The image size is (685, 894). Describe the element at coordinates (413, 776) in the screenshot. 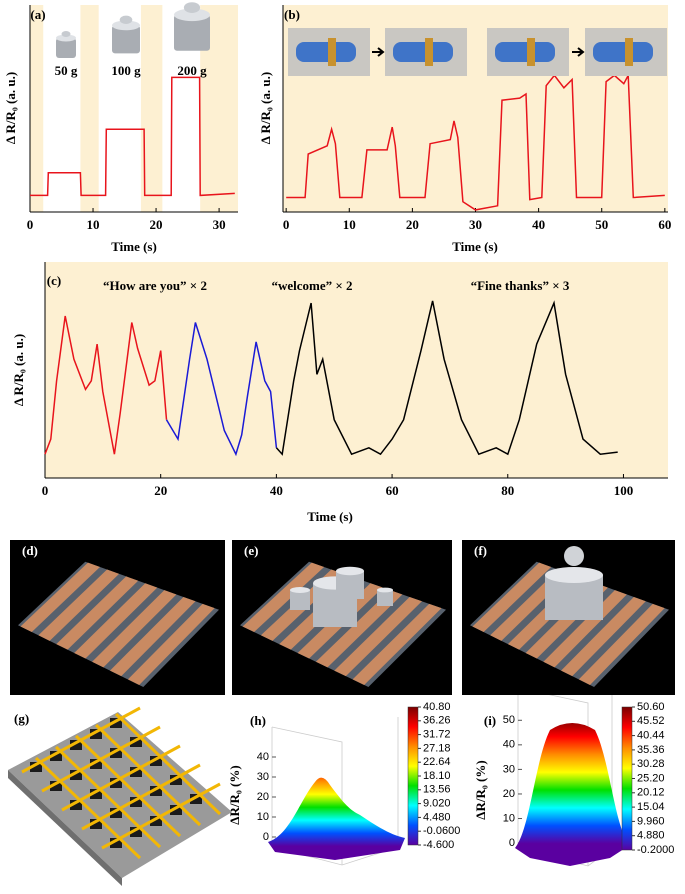

I see `colorbar` at that location.